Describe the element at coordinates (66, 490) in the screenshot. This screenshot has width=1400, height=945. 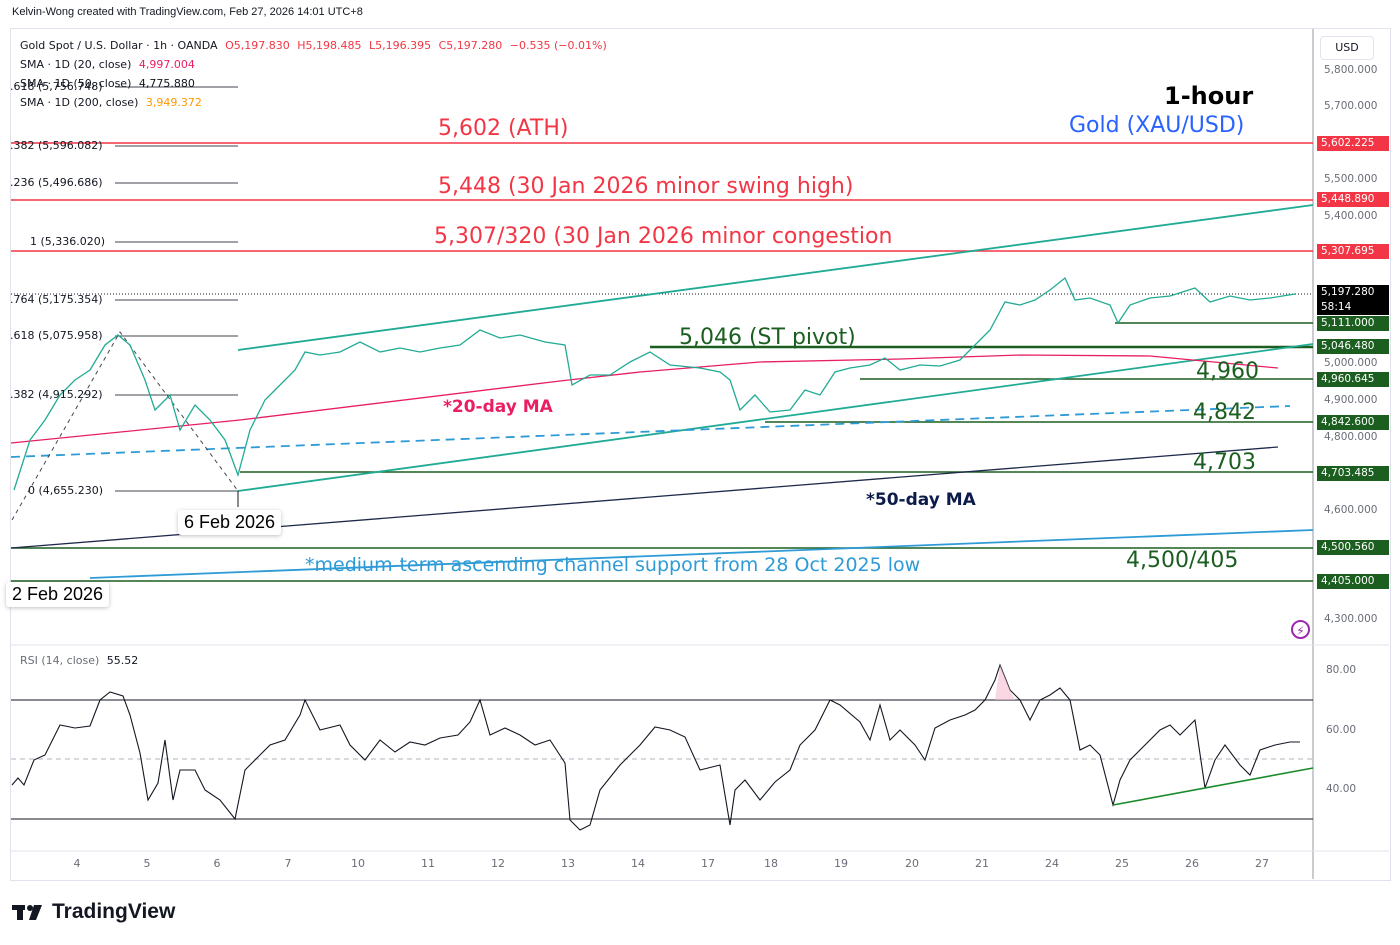
I see `fib-label: 0 (4,655.230)` at that location.